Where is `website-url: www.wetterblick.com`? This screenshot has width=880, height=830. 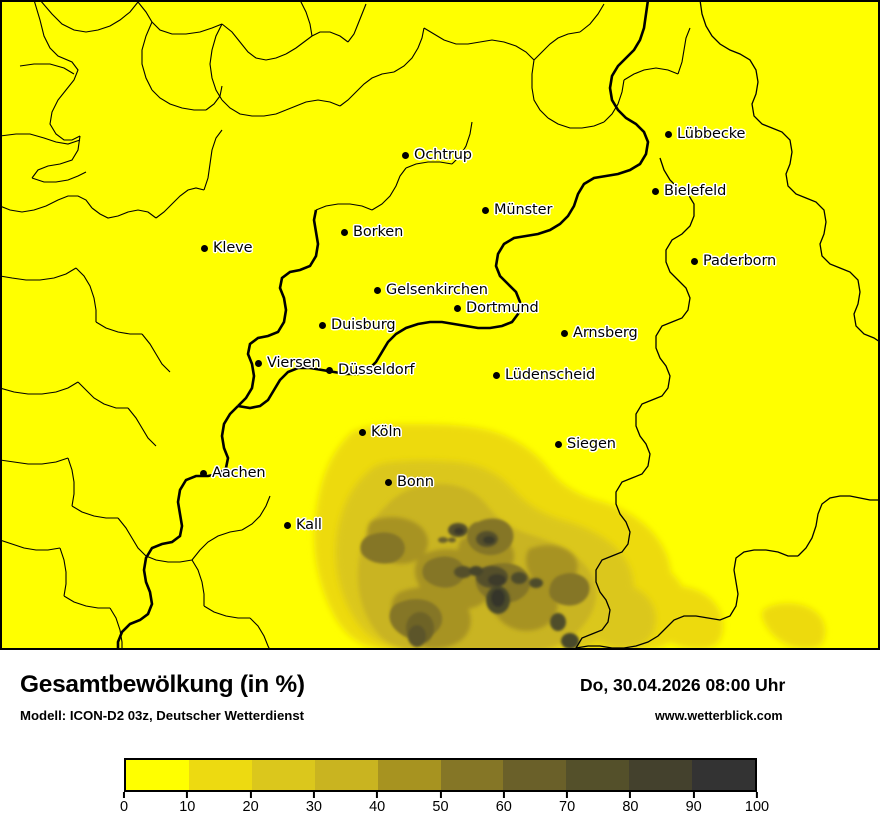 website-url: www.wetterblick.com is located at coordinates (719, 716).